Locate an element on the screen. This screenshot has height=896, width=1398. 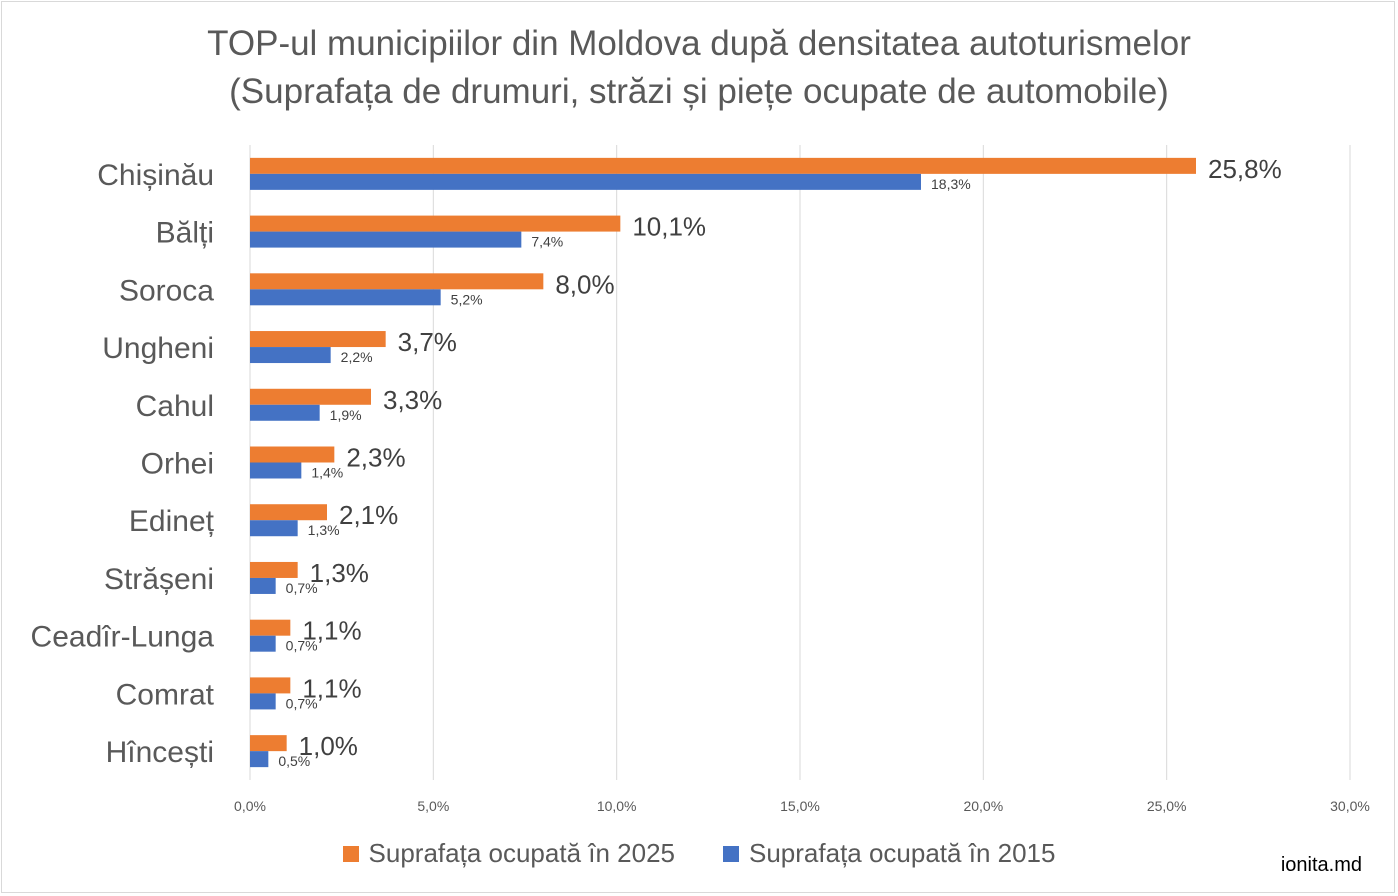
data-label-2015-8: 0,7% is located at coordinates (302, 646).